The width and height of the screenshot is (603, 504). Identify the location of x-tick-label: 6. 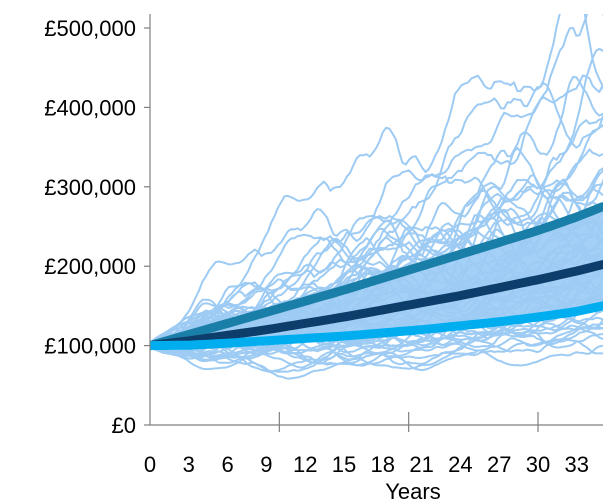
(227, 464).